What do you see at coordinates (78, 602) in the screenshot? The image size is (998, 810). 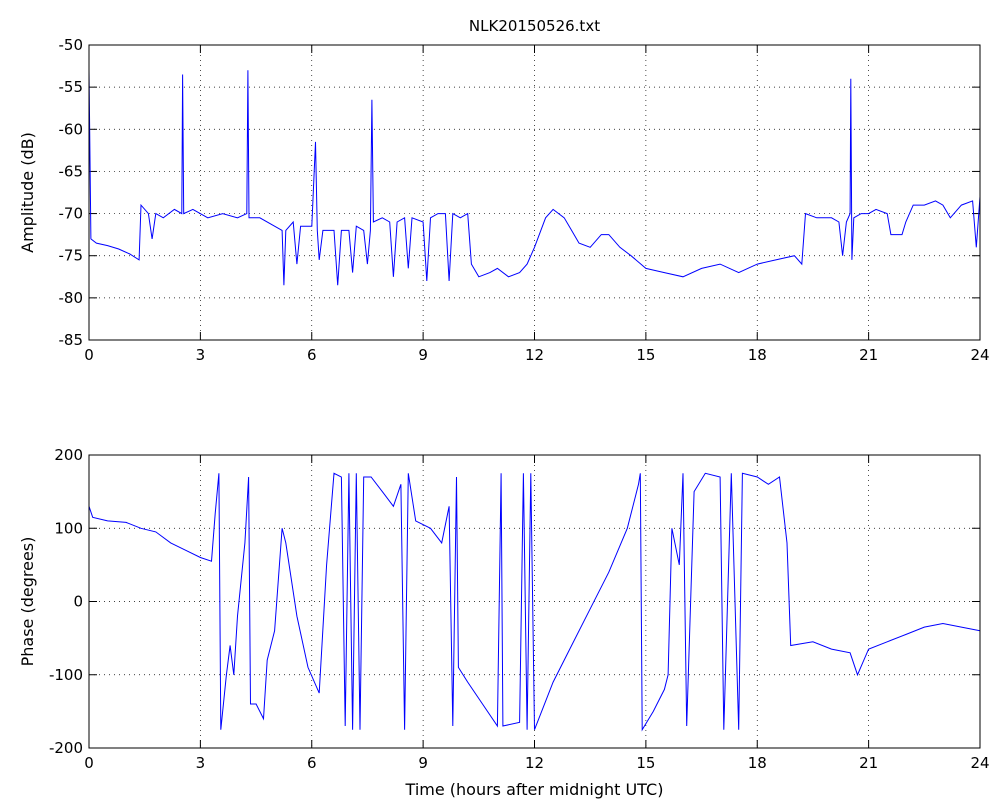 I see `y-tick-label: 0` at bounding box center [78, 602].